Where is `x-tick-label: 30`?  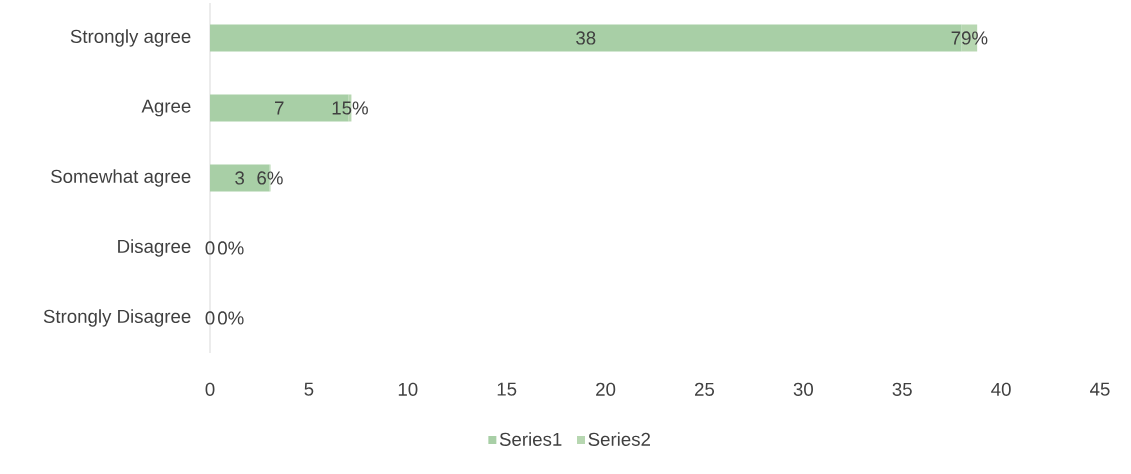 x-tick-label: 30 is located at coordinates (803, 389).